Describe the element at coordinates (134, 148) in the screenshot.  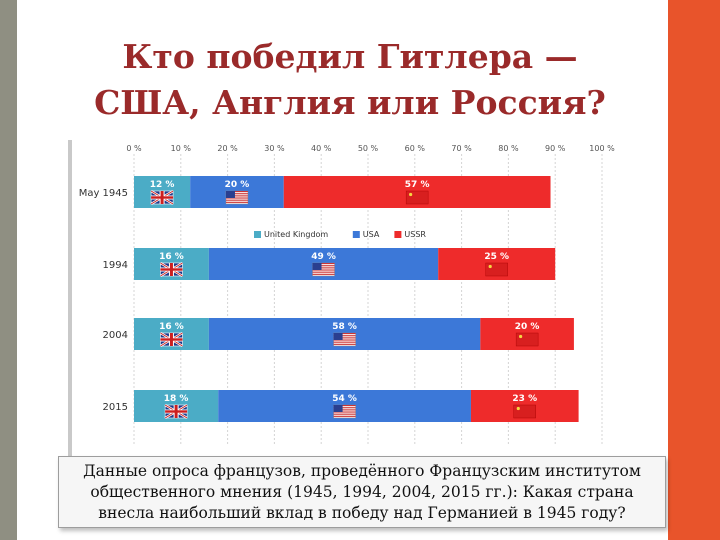
I see `x-tick-label: 0 %` at that location.